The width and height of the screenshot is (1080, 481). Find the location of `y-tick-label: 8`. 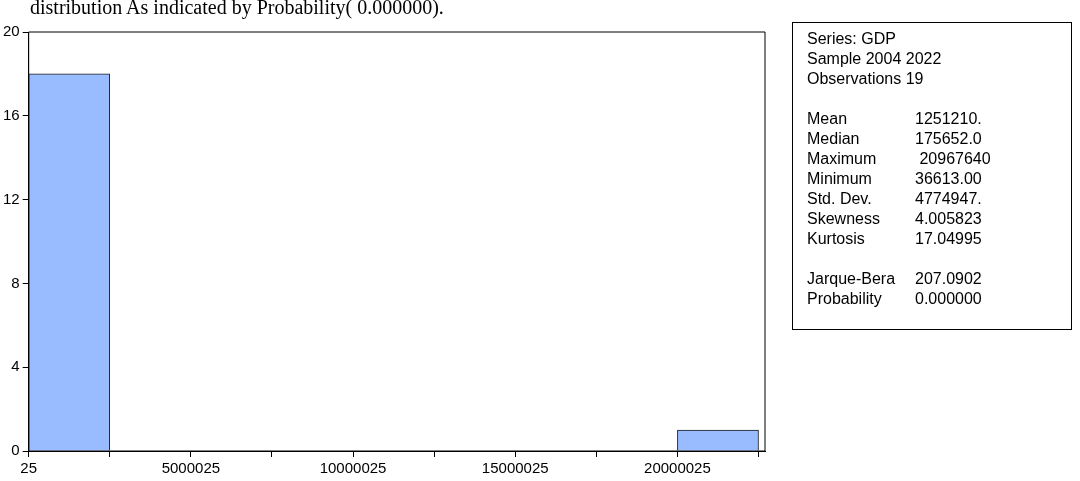

y-tick-label: 8 is located at coordinates (15, 282).